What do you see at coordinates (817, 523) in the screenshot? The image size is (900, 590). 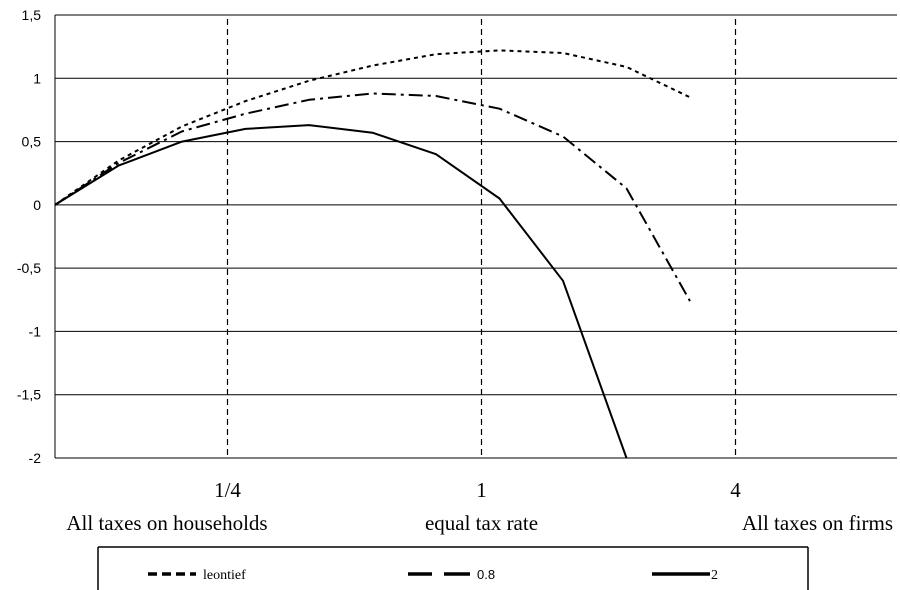 I see `x-tick-description: All taxes on firms` at bounding box center [817, 523].